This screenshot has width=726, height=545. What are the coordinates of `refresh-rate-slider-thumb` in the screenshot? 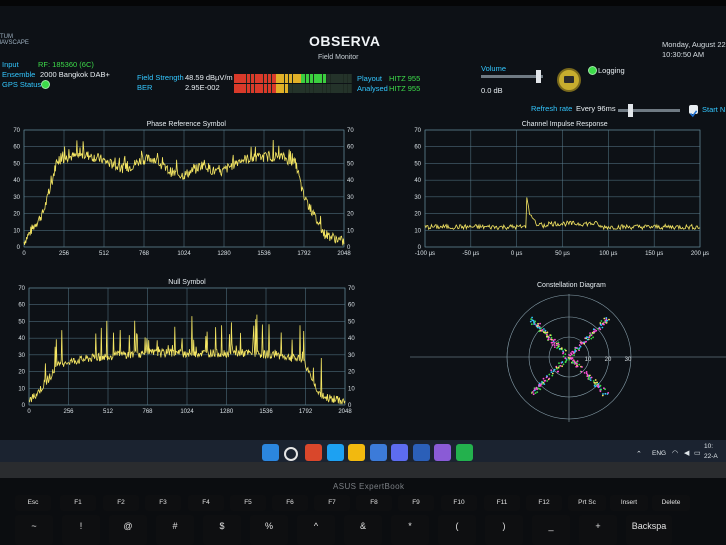 It's located at (631, 110).